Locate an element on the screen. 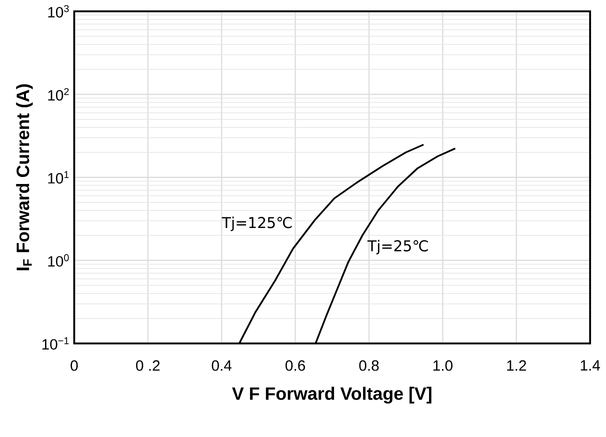 The height and width of the screenshot is (437, 606). y-axis-title: I$_{F}$ Forward Current (A) is located at coordinates (24, 177).